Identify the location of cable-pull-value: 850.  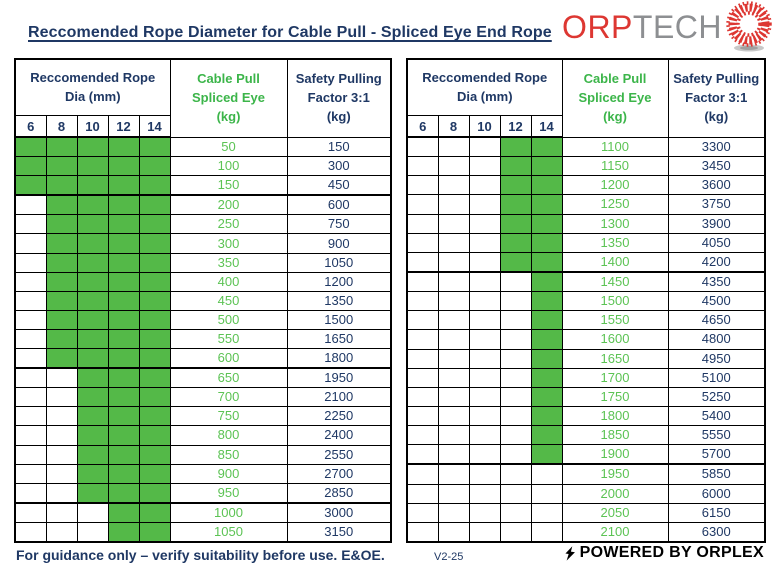
(228, 454).